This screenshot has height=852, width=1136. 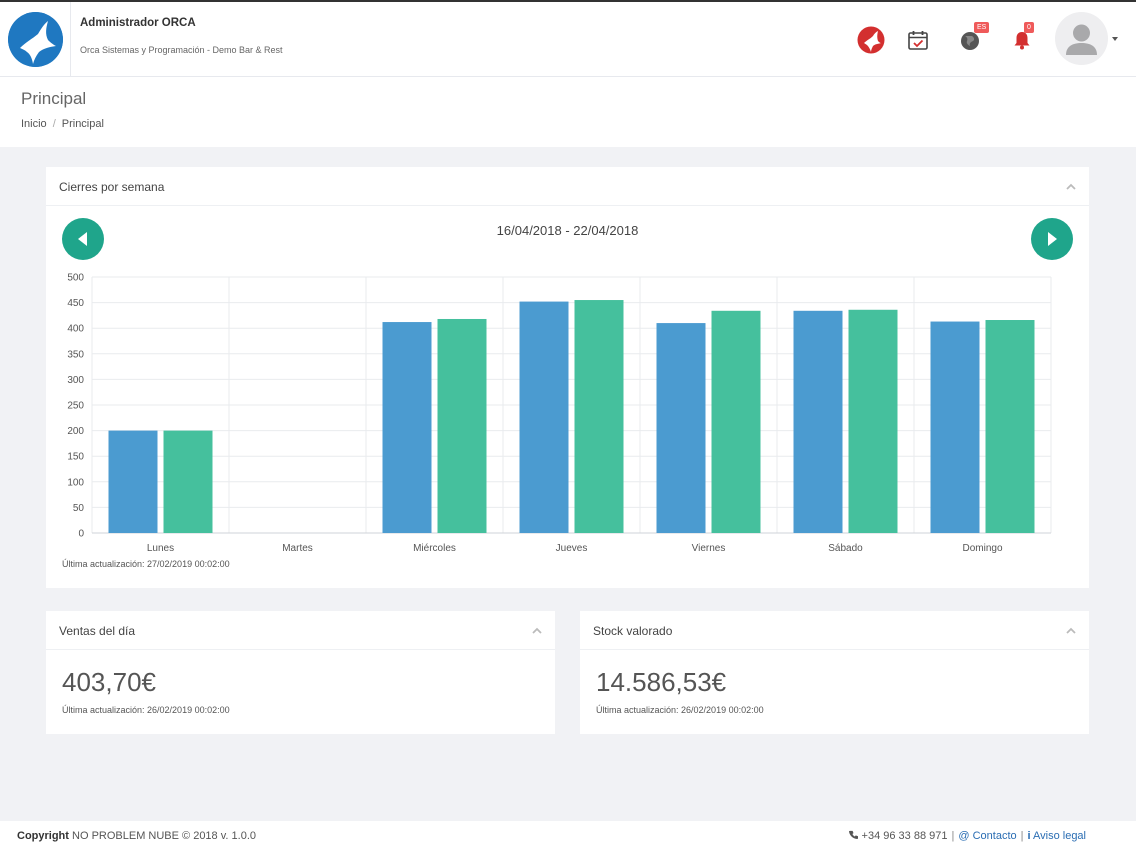 I want to click on panel-title: Cierres por semana, so click(x=112, y=187).